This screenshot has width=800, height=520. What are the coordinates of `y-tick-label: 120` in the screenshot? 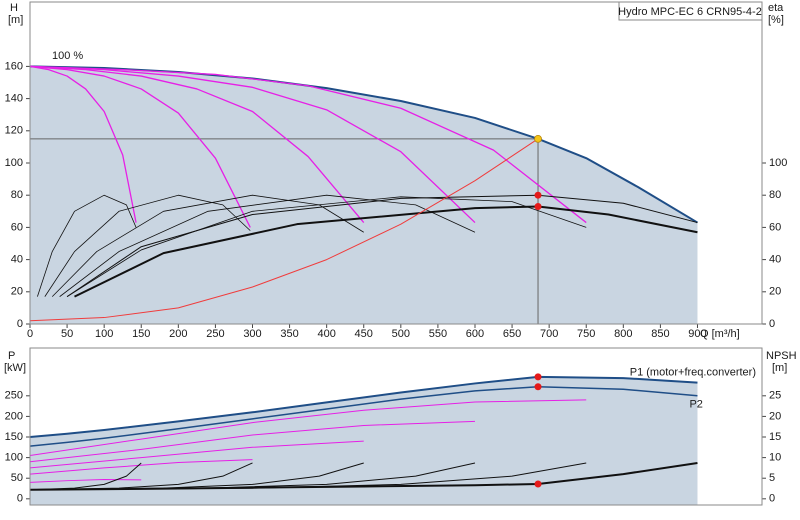 It's located at (14, 131).